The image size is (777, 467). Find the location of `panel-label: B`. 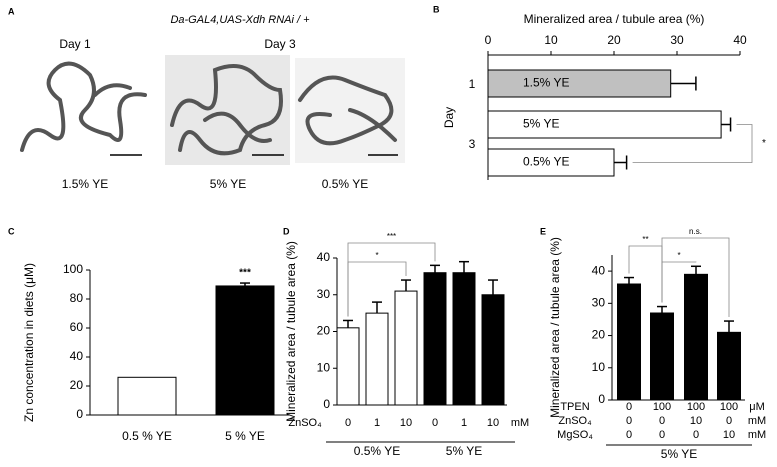

panel-label: B is located at coordinates (436, 9).